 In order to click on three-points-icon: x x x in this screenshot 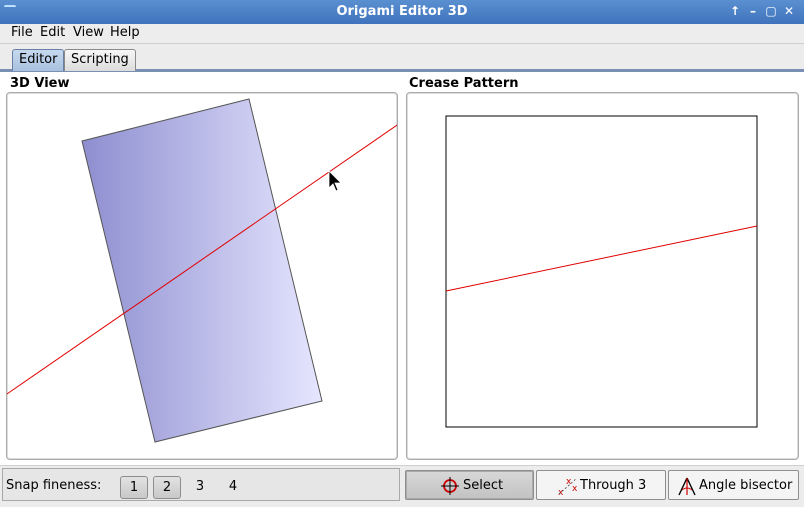, I will do `click(568, 486)`.